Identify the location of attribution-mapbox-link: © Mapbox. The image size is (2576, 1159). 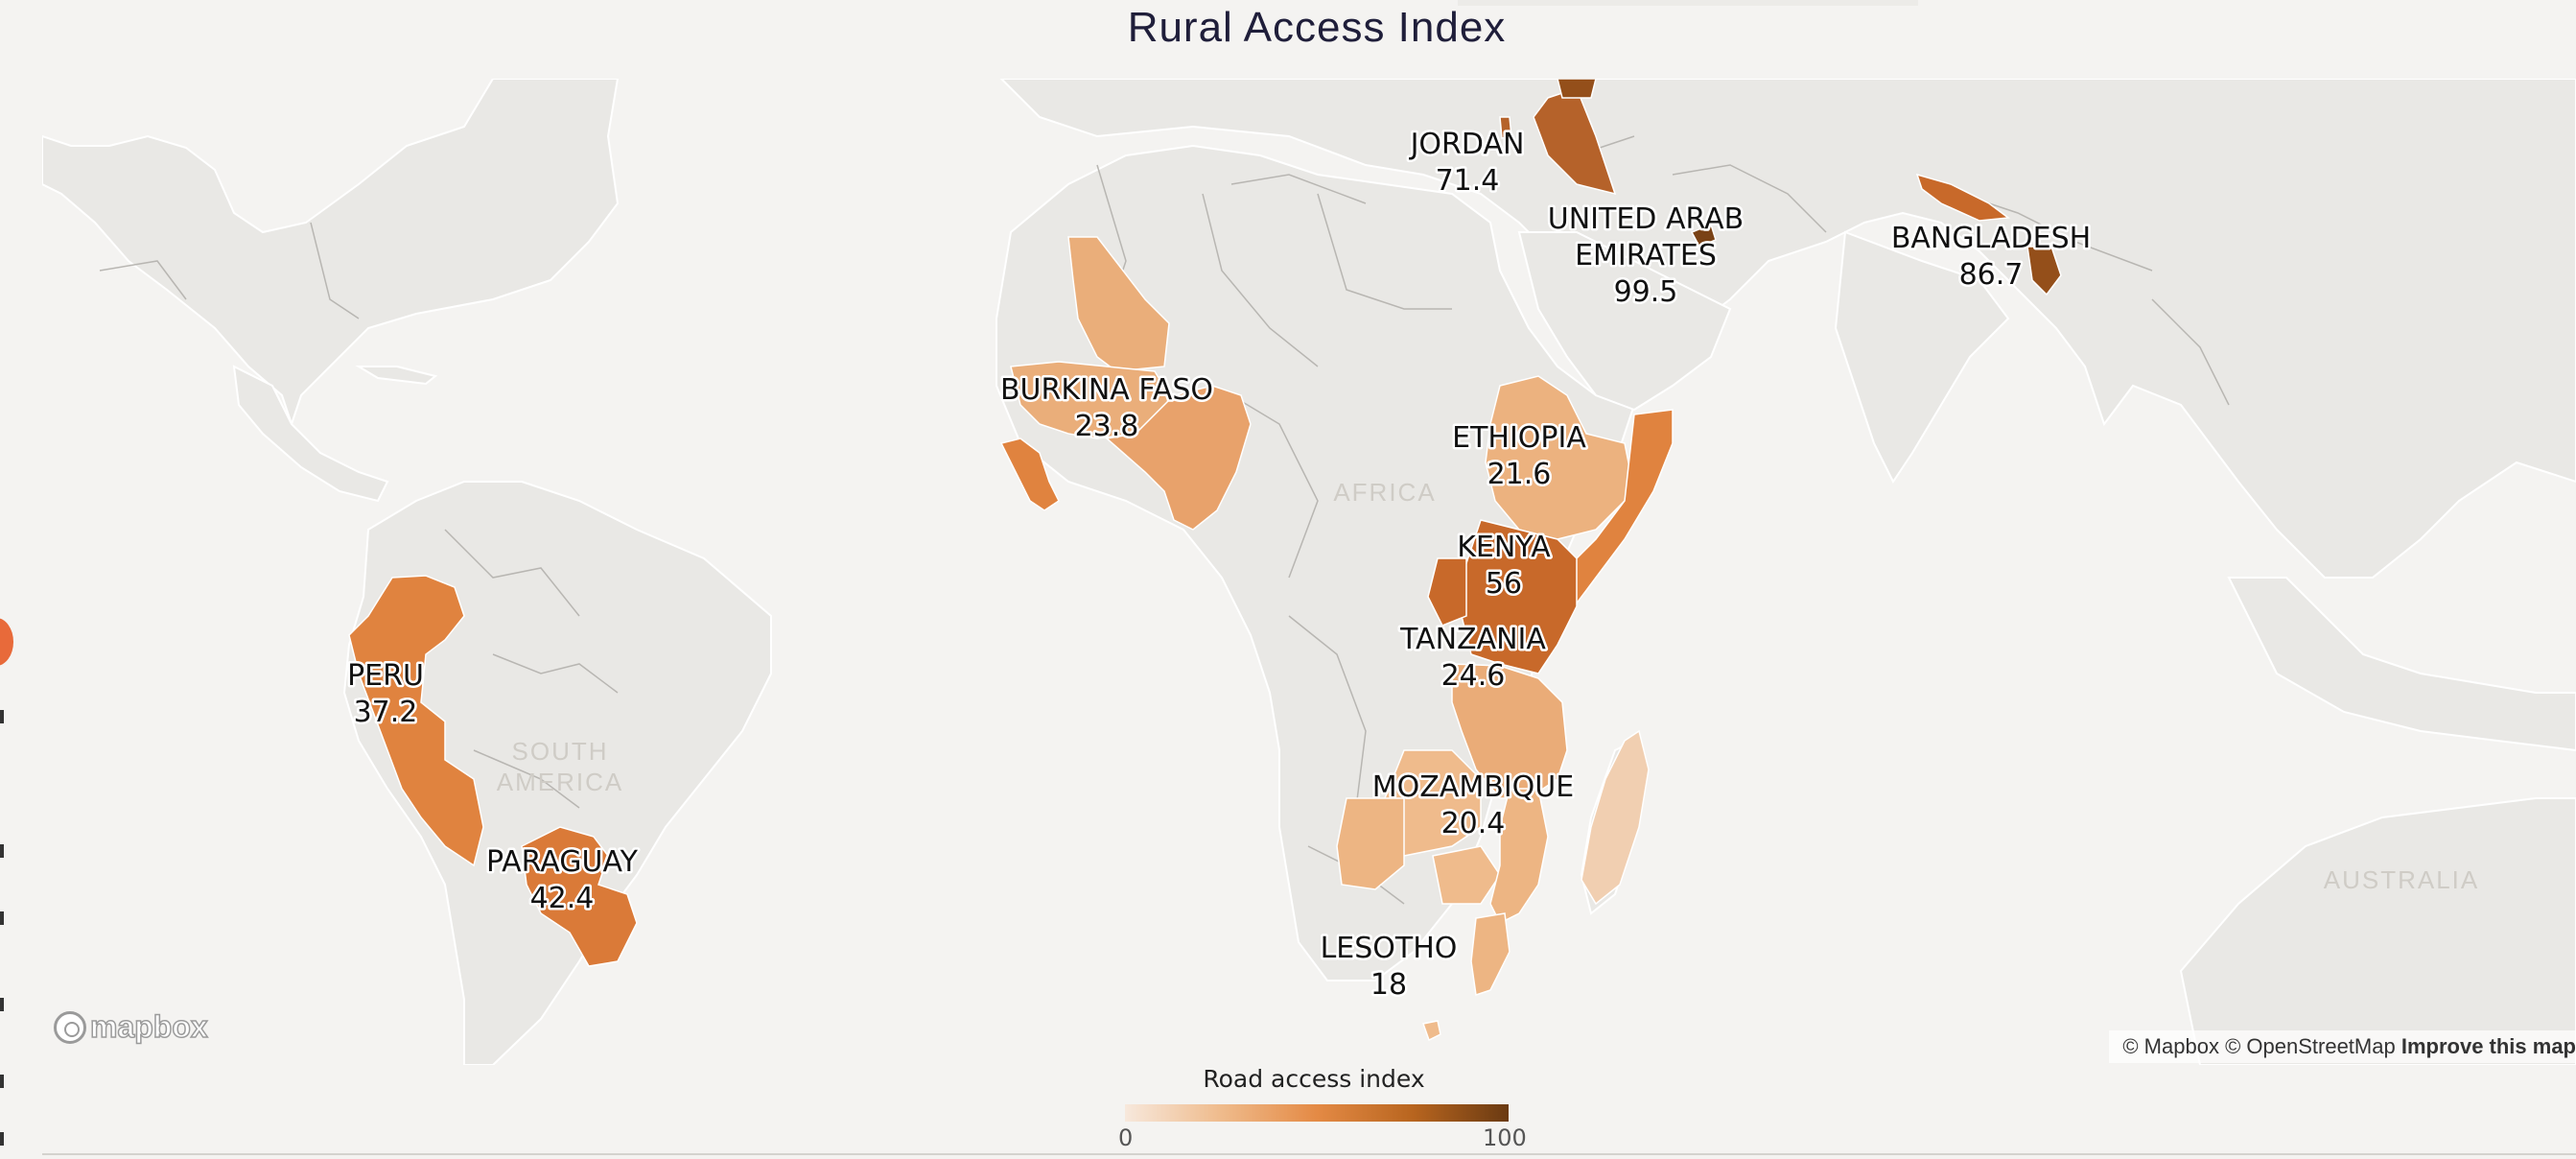
(2170, 1046).